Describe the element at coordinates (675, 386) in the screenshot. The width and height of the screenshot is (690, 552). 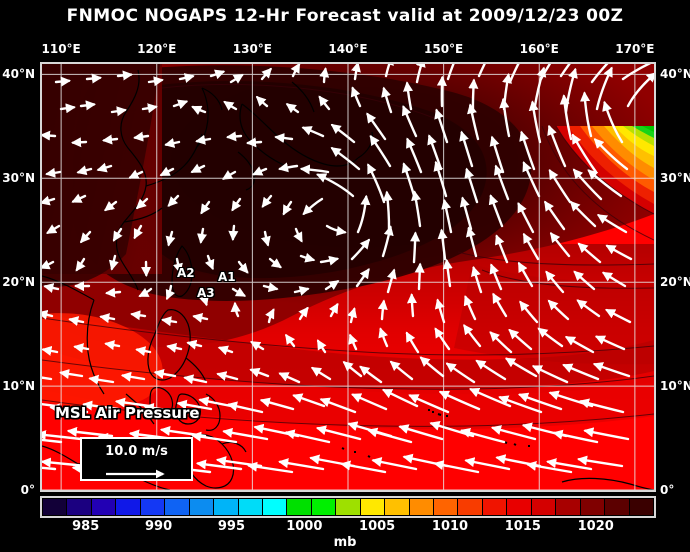
I see `y-tick-label-right: 10°N` at that location.